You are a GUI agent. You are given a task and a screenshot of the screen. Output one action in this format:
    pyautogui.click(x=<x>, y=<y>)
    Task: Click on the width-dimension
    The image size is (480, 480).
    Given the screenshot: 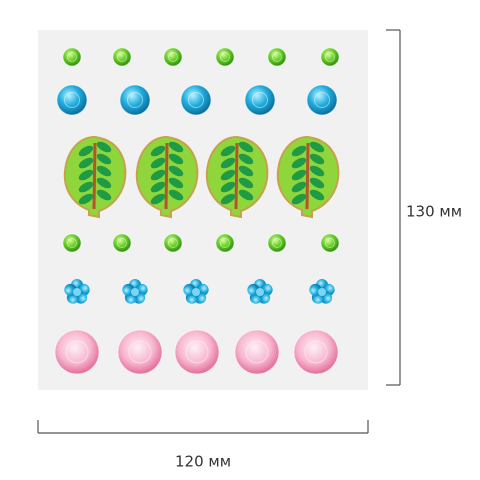 What is the action you would take?
    pyautogui.click(x=203, y=427)
    